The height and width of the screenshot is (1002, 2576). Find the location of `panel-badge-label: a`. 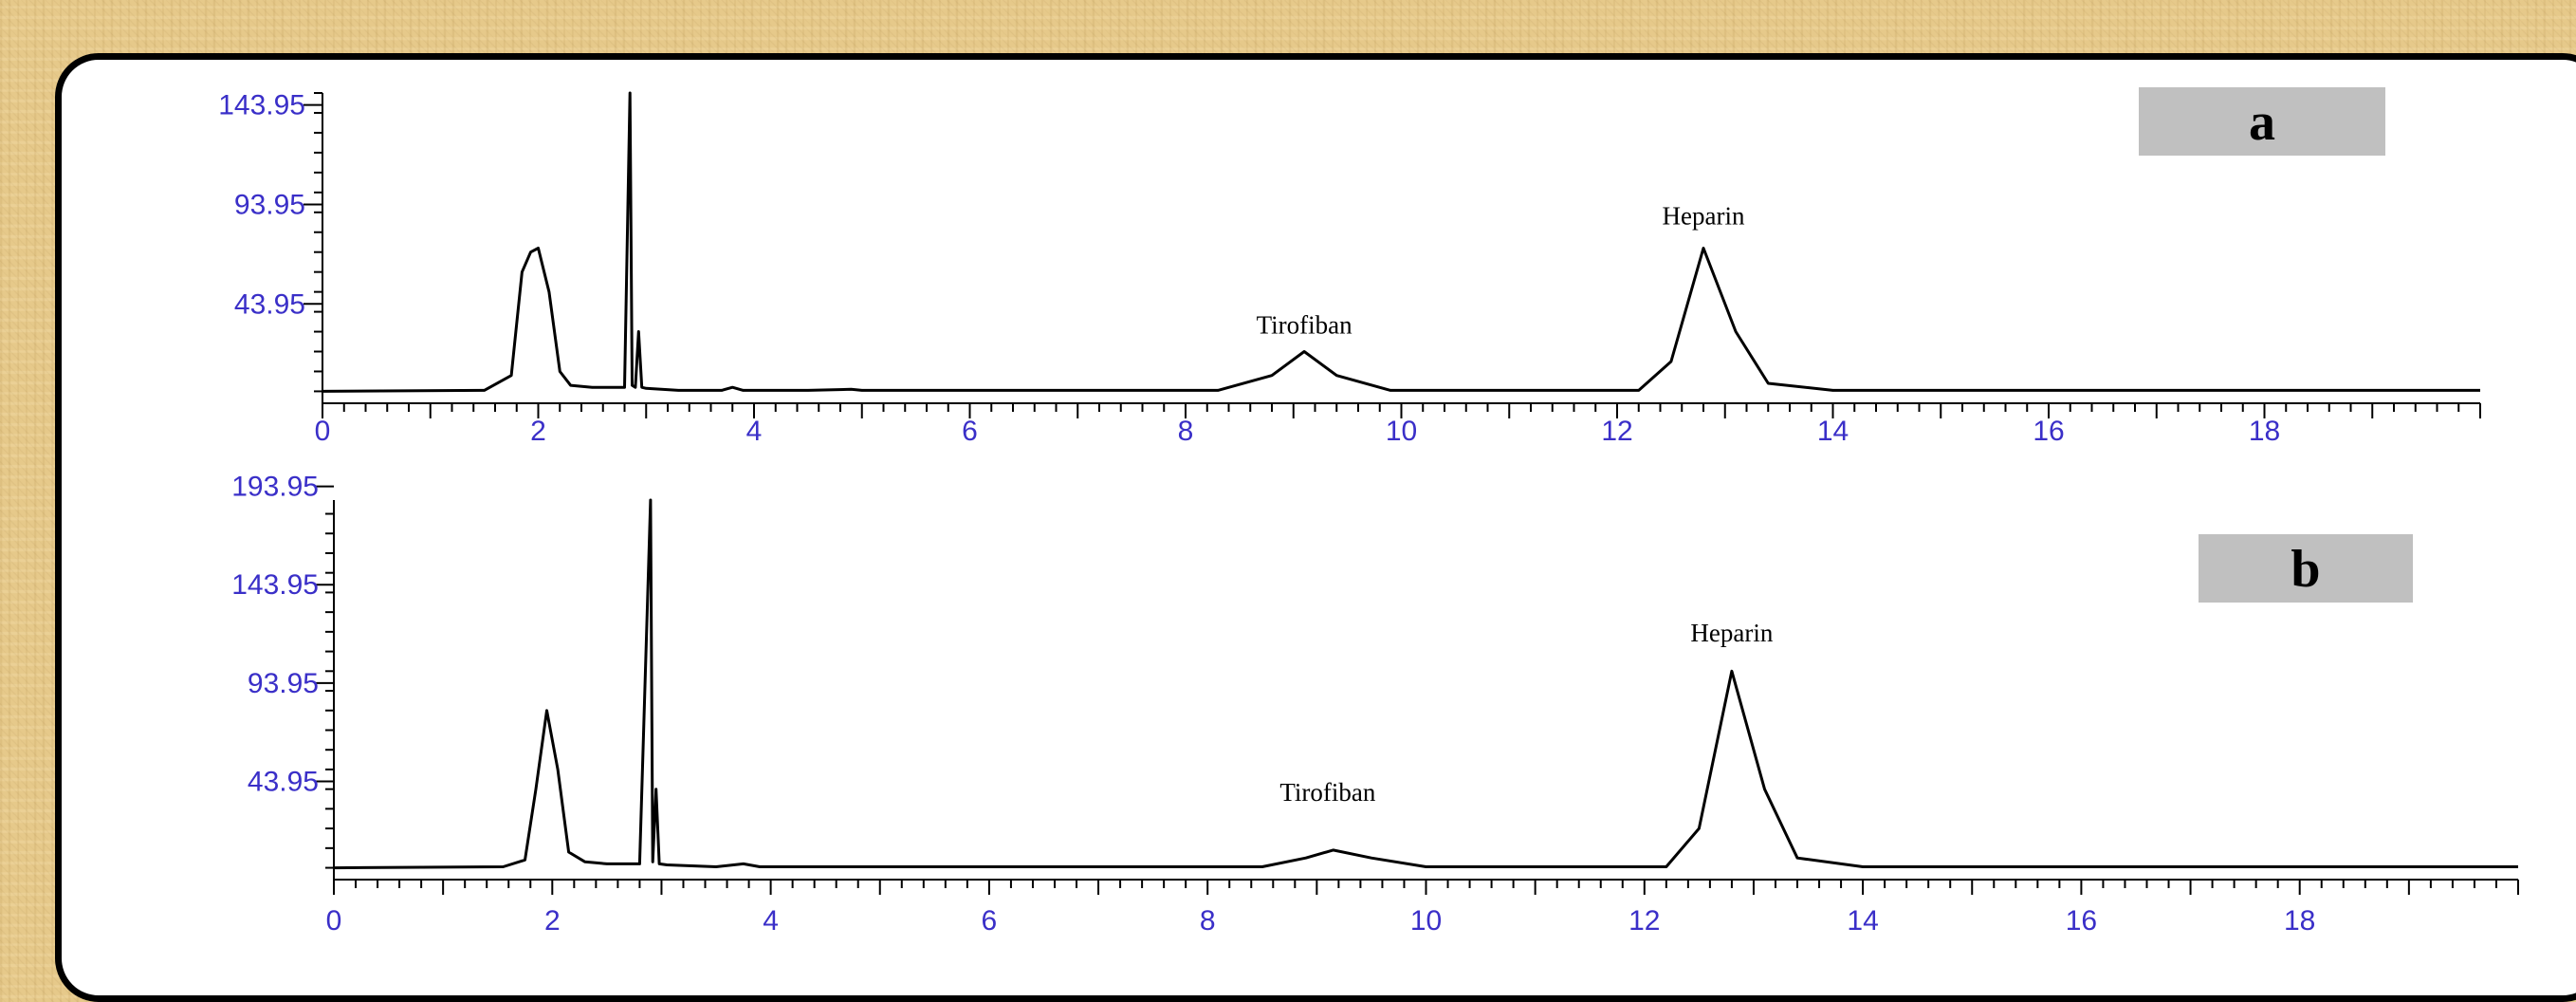

panel-badge-label: a is located at coordinates (2262, 123).